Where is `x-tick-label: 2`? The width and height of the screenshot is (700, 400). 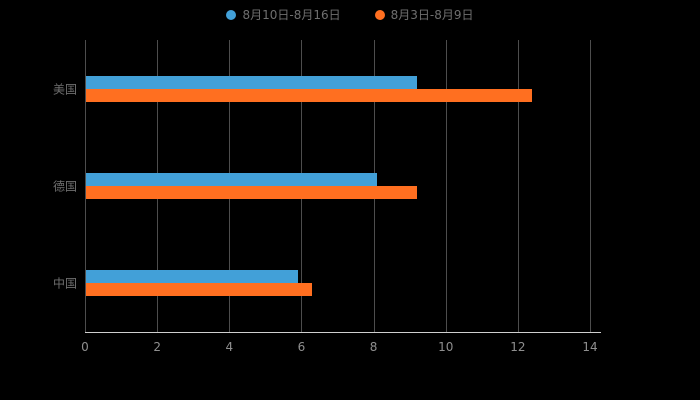 x-tick-label: 2 is located at coordinates (157, 347).